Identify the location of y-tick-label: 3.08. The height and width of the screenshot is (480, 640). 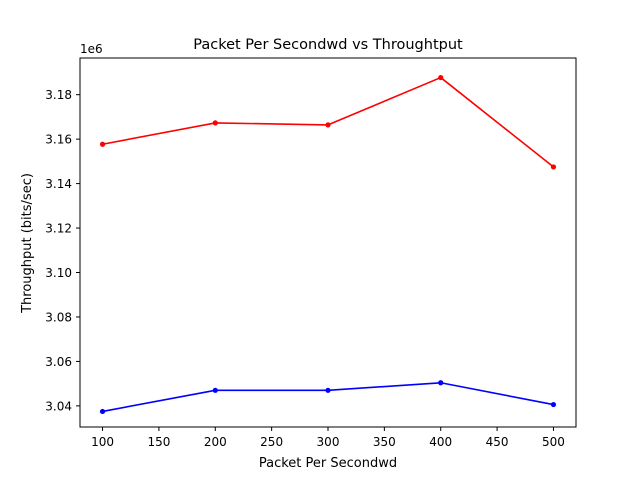
(58, 317).